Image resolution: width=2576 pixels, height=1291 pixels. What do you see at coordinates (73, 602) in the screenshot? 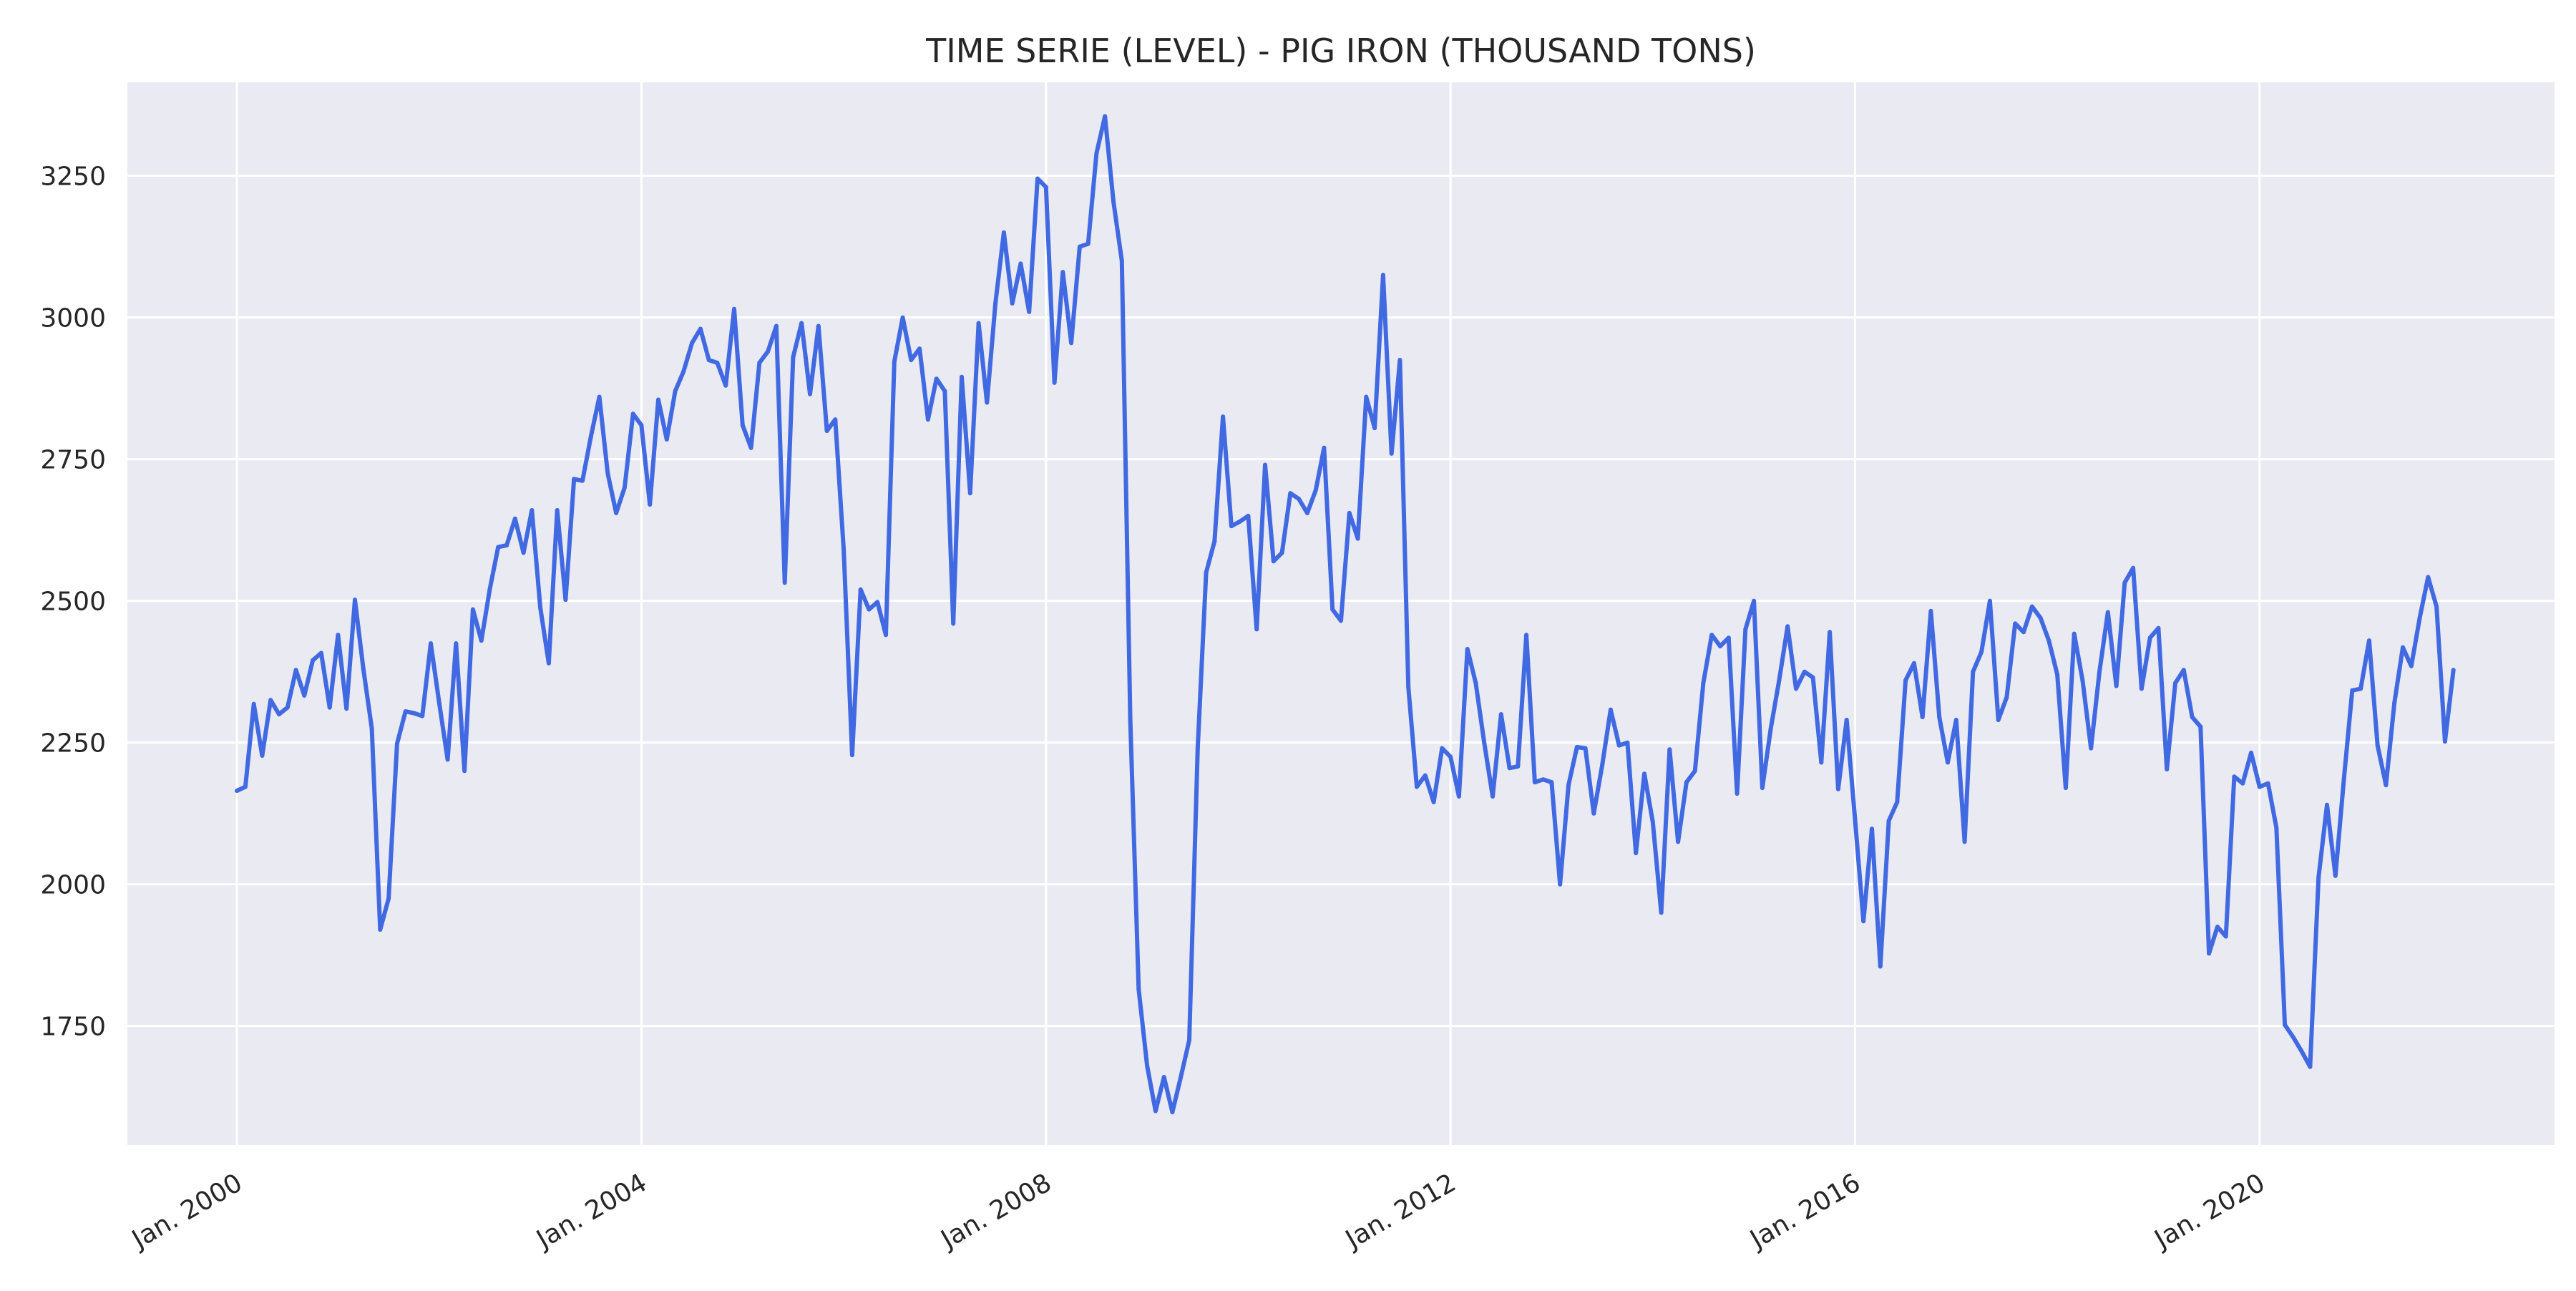
I see `y-axis: 1750 2000 2250 2500 2750 3000 3250` at bounding box center [73, 602].